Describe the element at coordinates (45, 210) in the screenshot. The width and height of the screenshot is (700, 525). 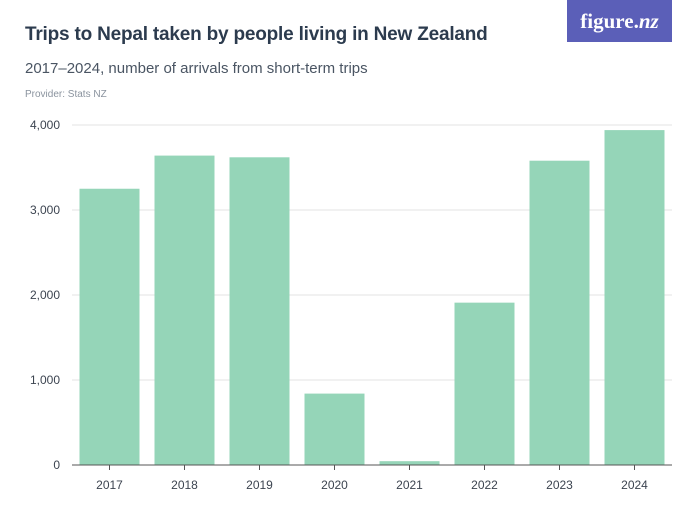
I see `y-tick-label: 3,000` at that location.